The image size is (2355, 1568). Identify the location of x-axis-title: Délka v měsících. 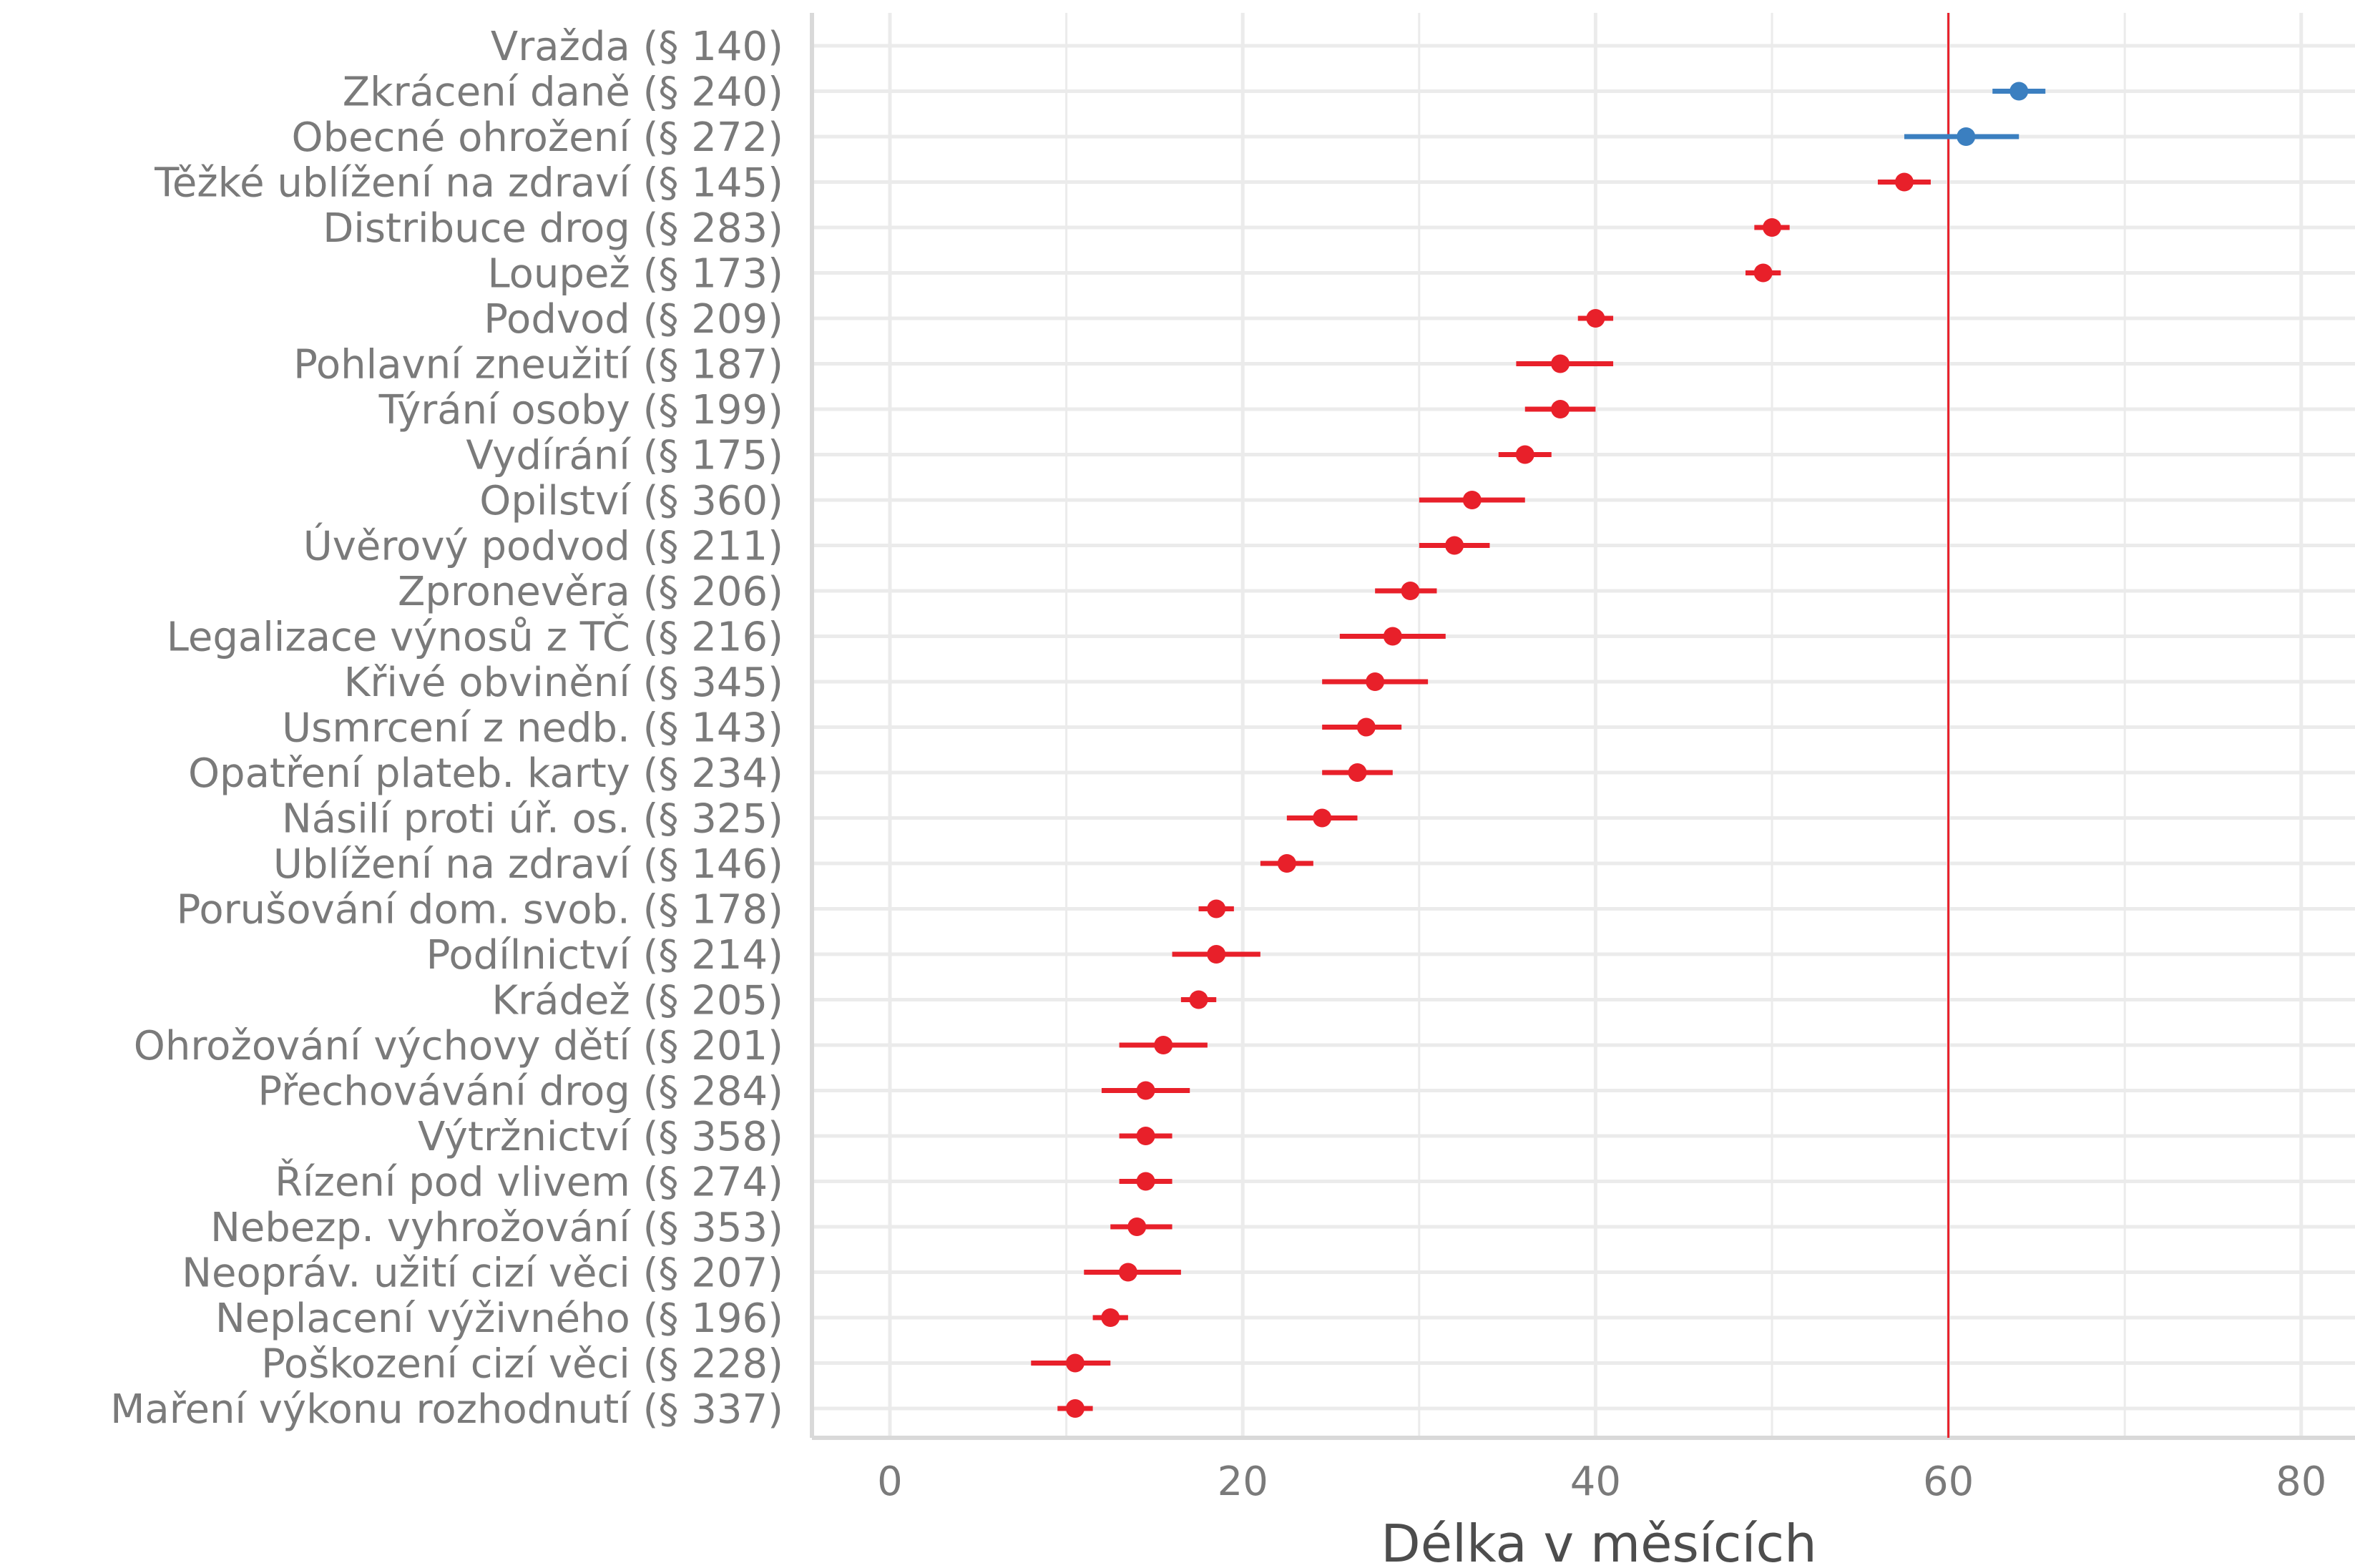
(1598, 1539).